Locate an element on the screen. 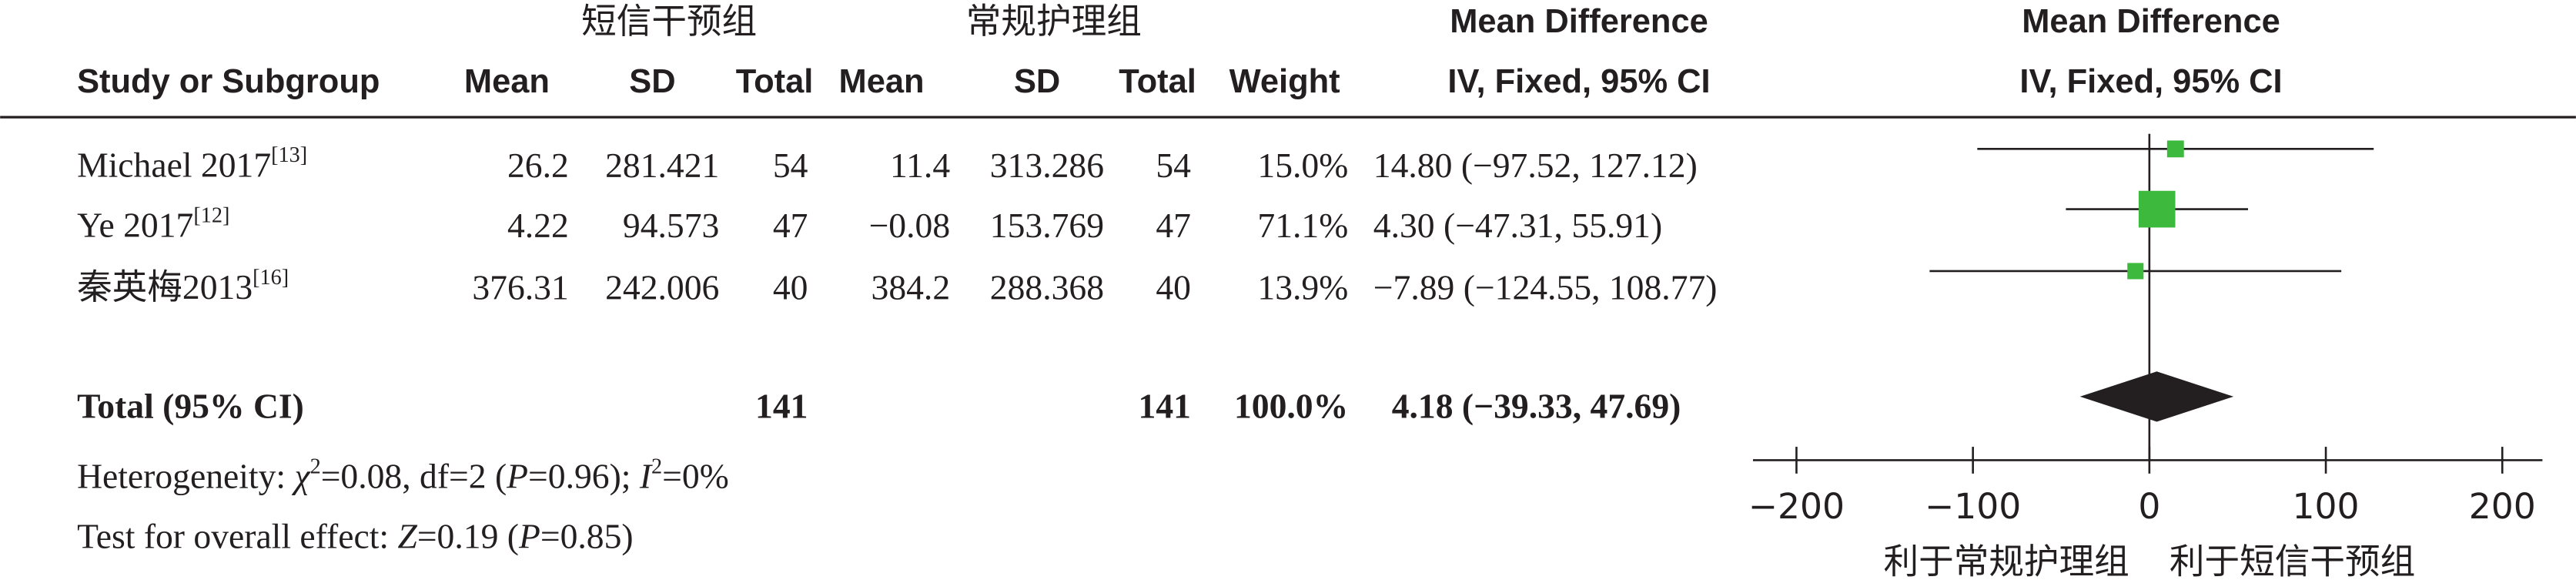 This screenshot has width=2576, height=580. reference: [12] is located at coordinates (211, 216).